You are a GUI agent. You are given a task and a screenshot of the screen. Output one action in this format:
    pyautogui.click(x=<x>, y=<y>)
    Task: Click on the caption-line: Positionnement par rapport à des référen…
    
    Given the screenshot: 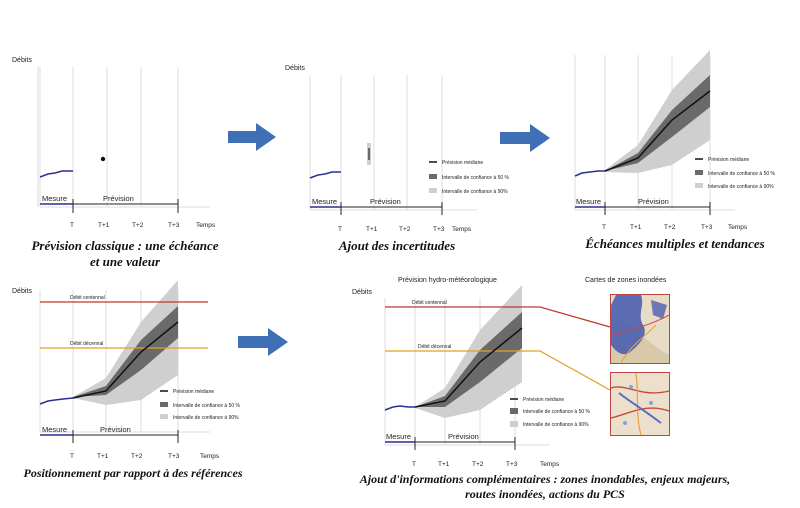 What is the action you would take?
    pyautogui.click(x=133, y=473)
    